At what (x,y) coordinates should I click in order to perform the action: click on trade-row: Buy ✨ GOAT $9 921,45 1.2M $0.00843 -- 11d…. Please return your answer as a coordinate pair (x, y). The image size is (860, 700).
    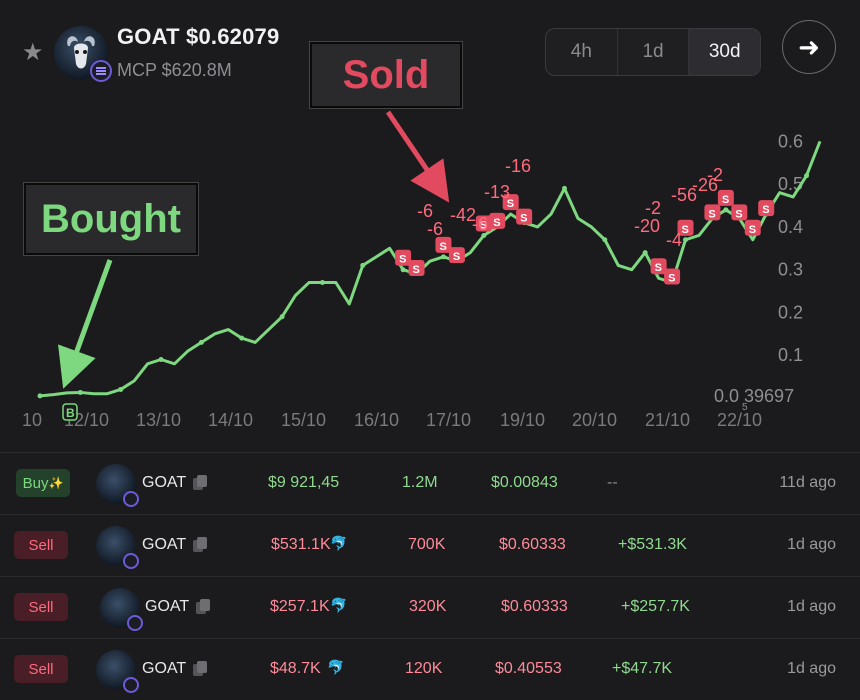
    Looking at the image, I should click on (430, 483).